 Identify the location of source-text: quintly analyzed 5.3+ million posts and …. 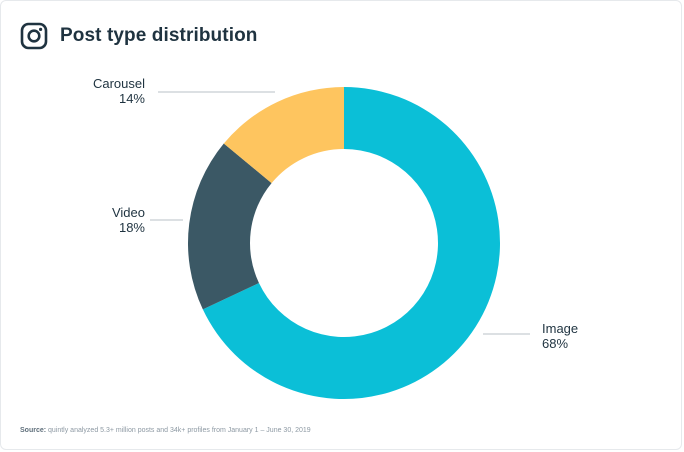
(178, 430).